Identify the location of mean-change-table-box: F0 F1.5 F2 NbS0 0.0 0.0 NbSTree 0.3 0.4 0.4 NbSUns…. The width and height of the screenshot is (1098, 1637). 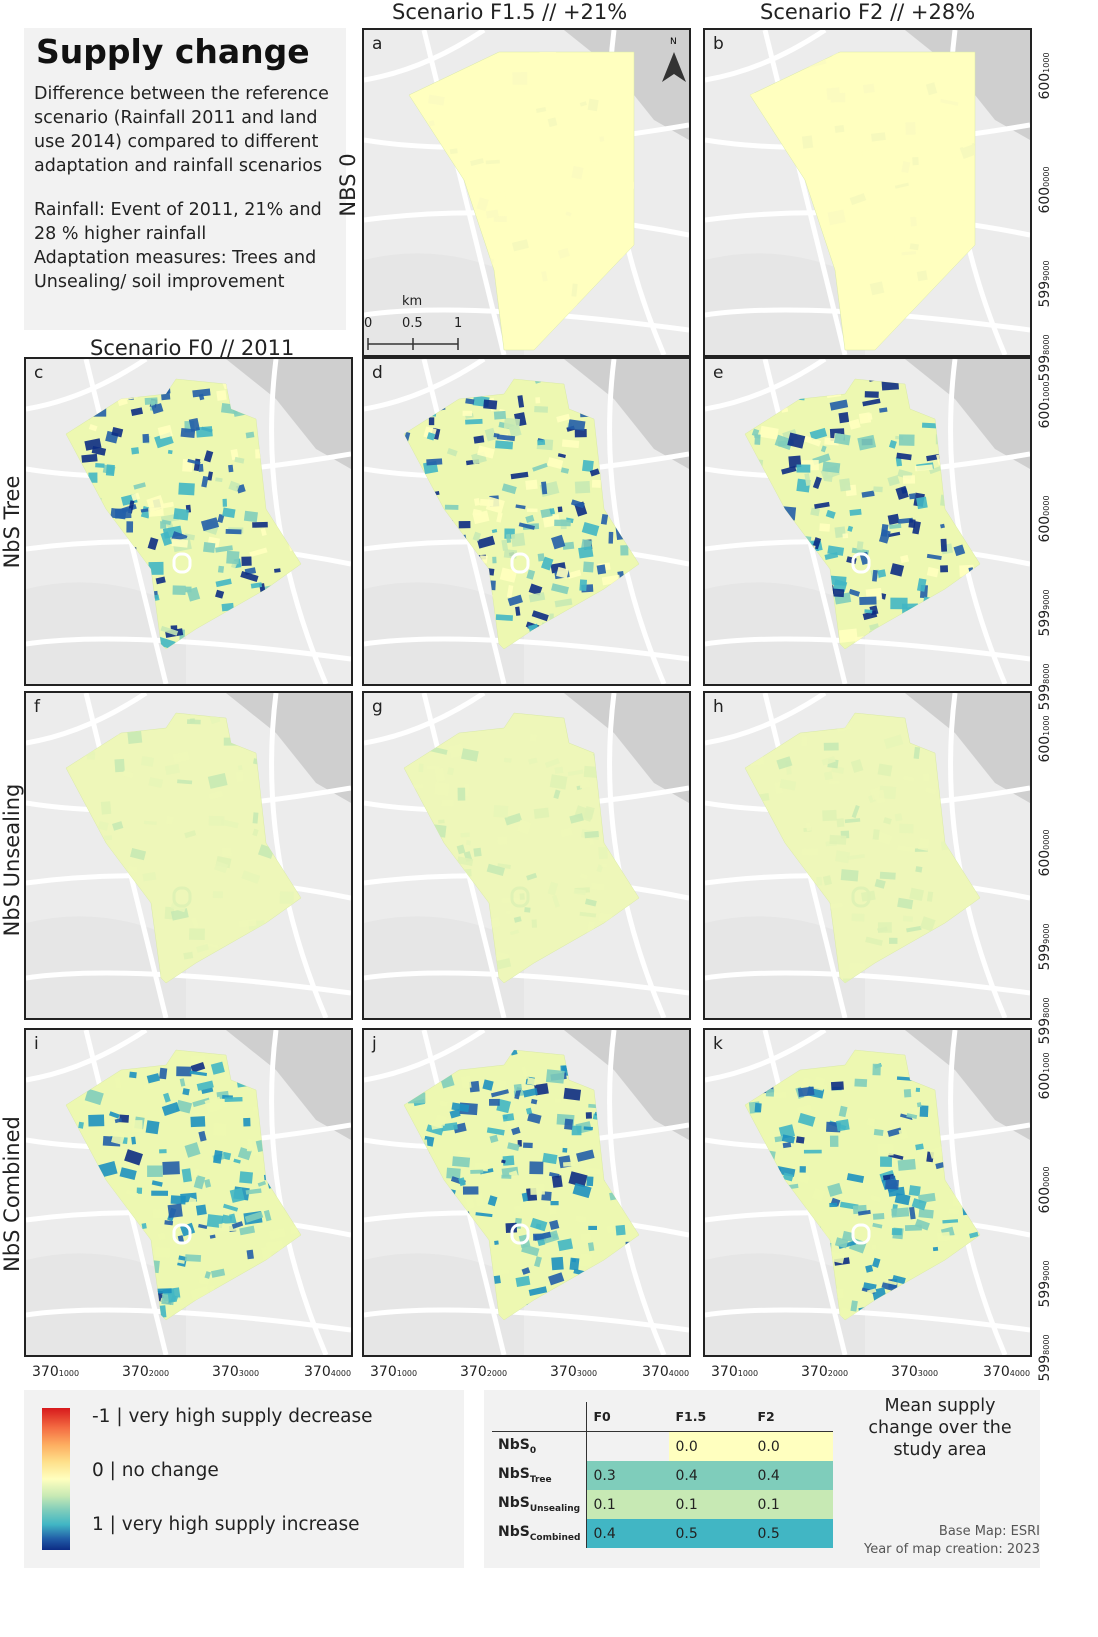
(762, 1479).